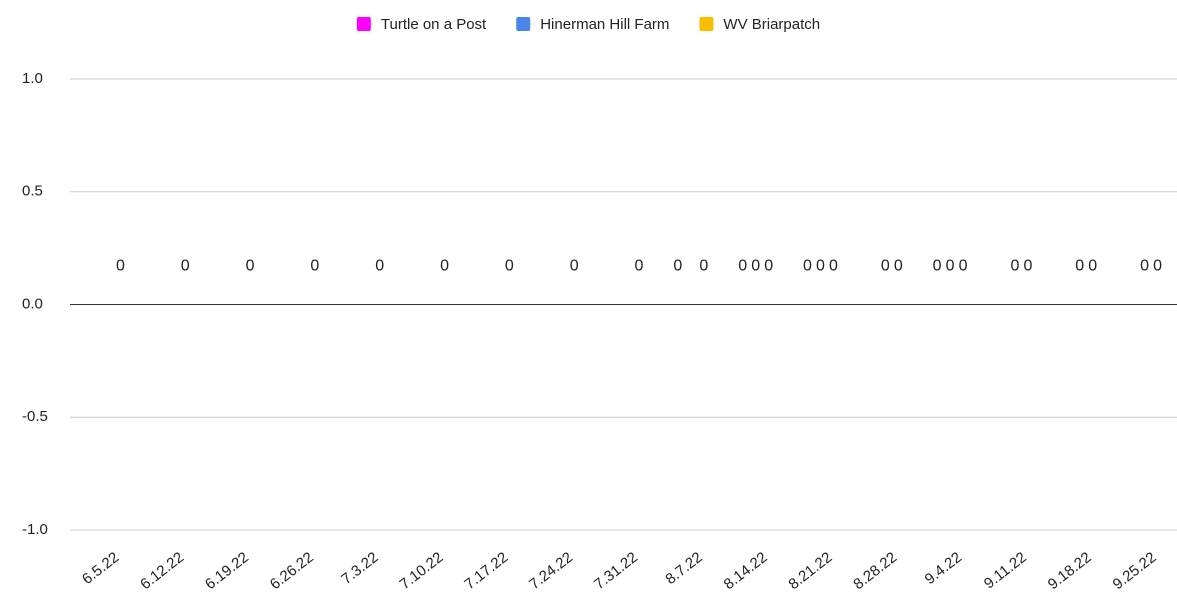 The width and height of the screenshot is (1177, 616). I want to click on y-tick-label: 1.0, so click(32, 78).